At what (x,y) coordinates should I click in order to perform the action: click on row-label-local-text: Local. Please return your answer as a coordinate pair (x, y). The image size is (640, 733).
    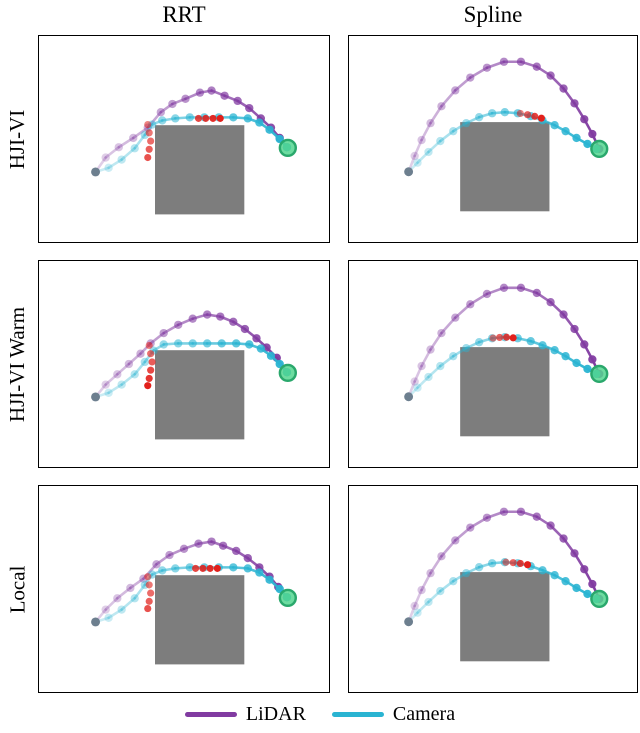
    Looking at the image, I should click on (17, 589).